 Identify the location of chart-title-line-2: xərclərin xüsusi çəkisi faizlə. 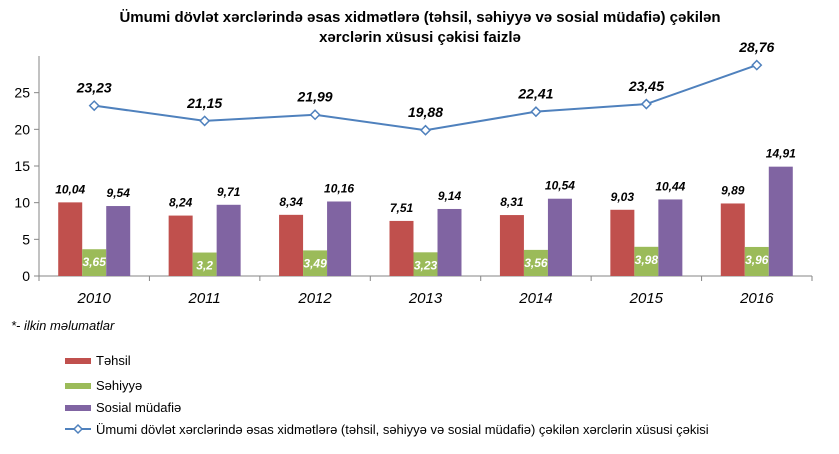
(420, 37).